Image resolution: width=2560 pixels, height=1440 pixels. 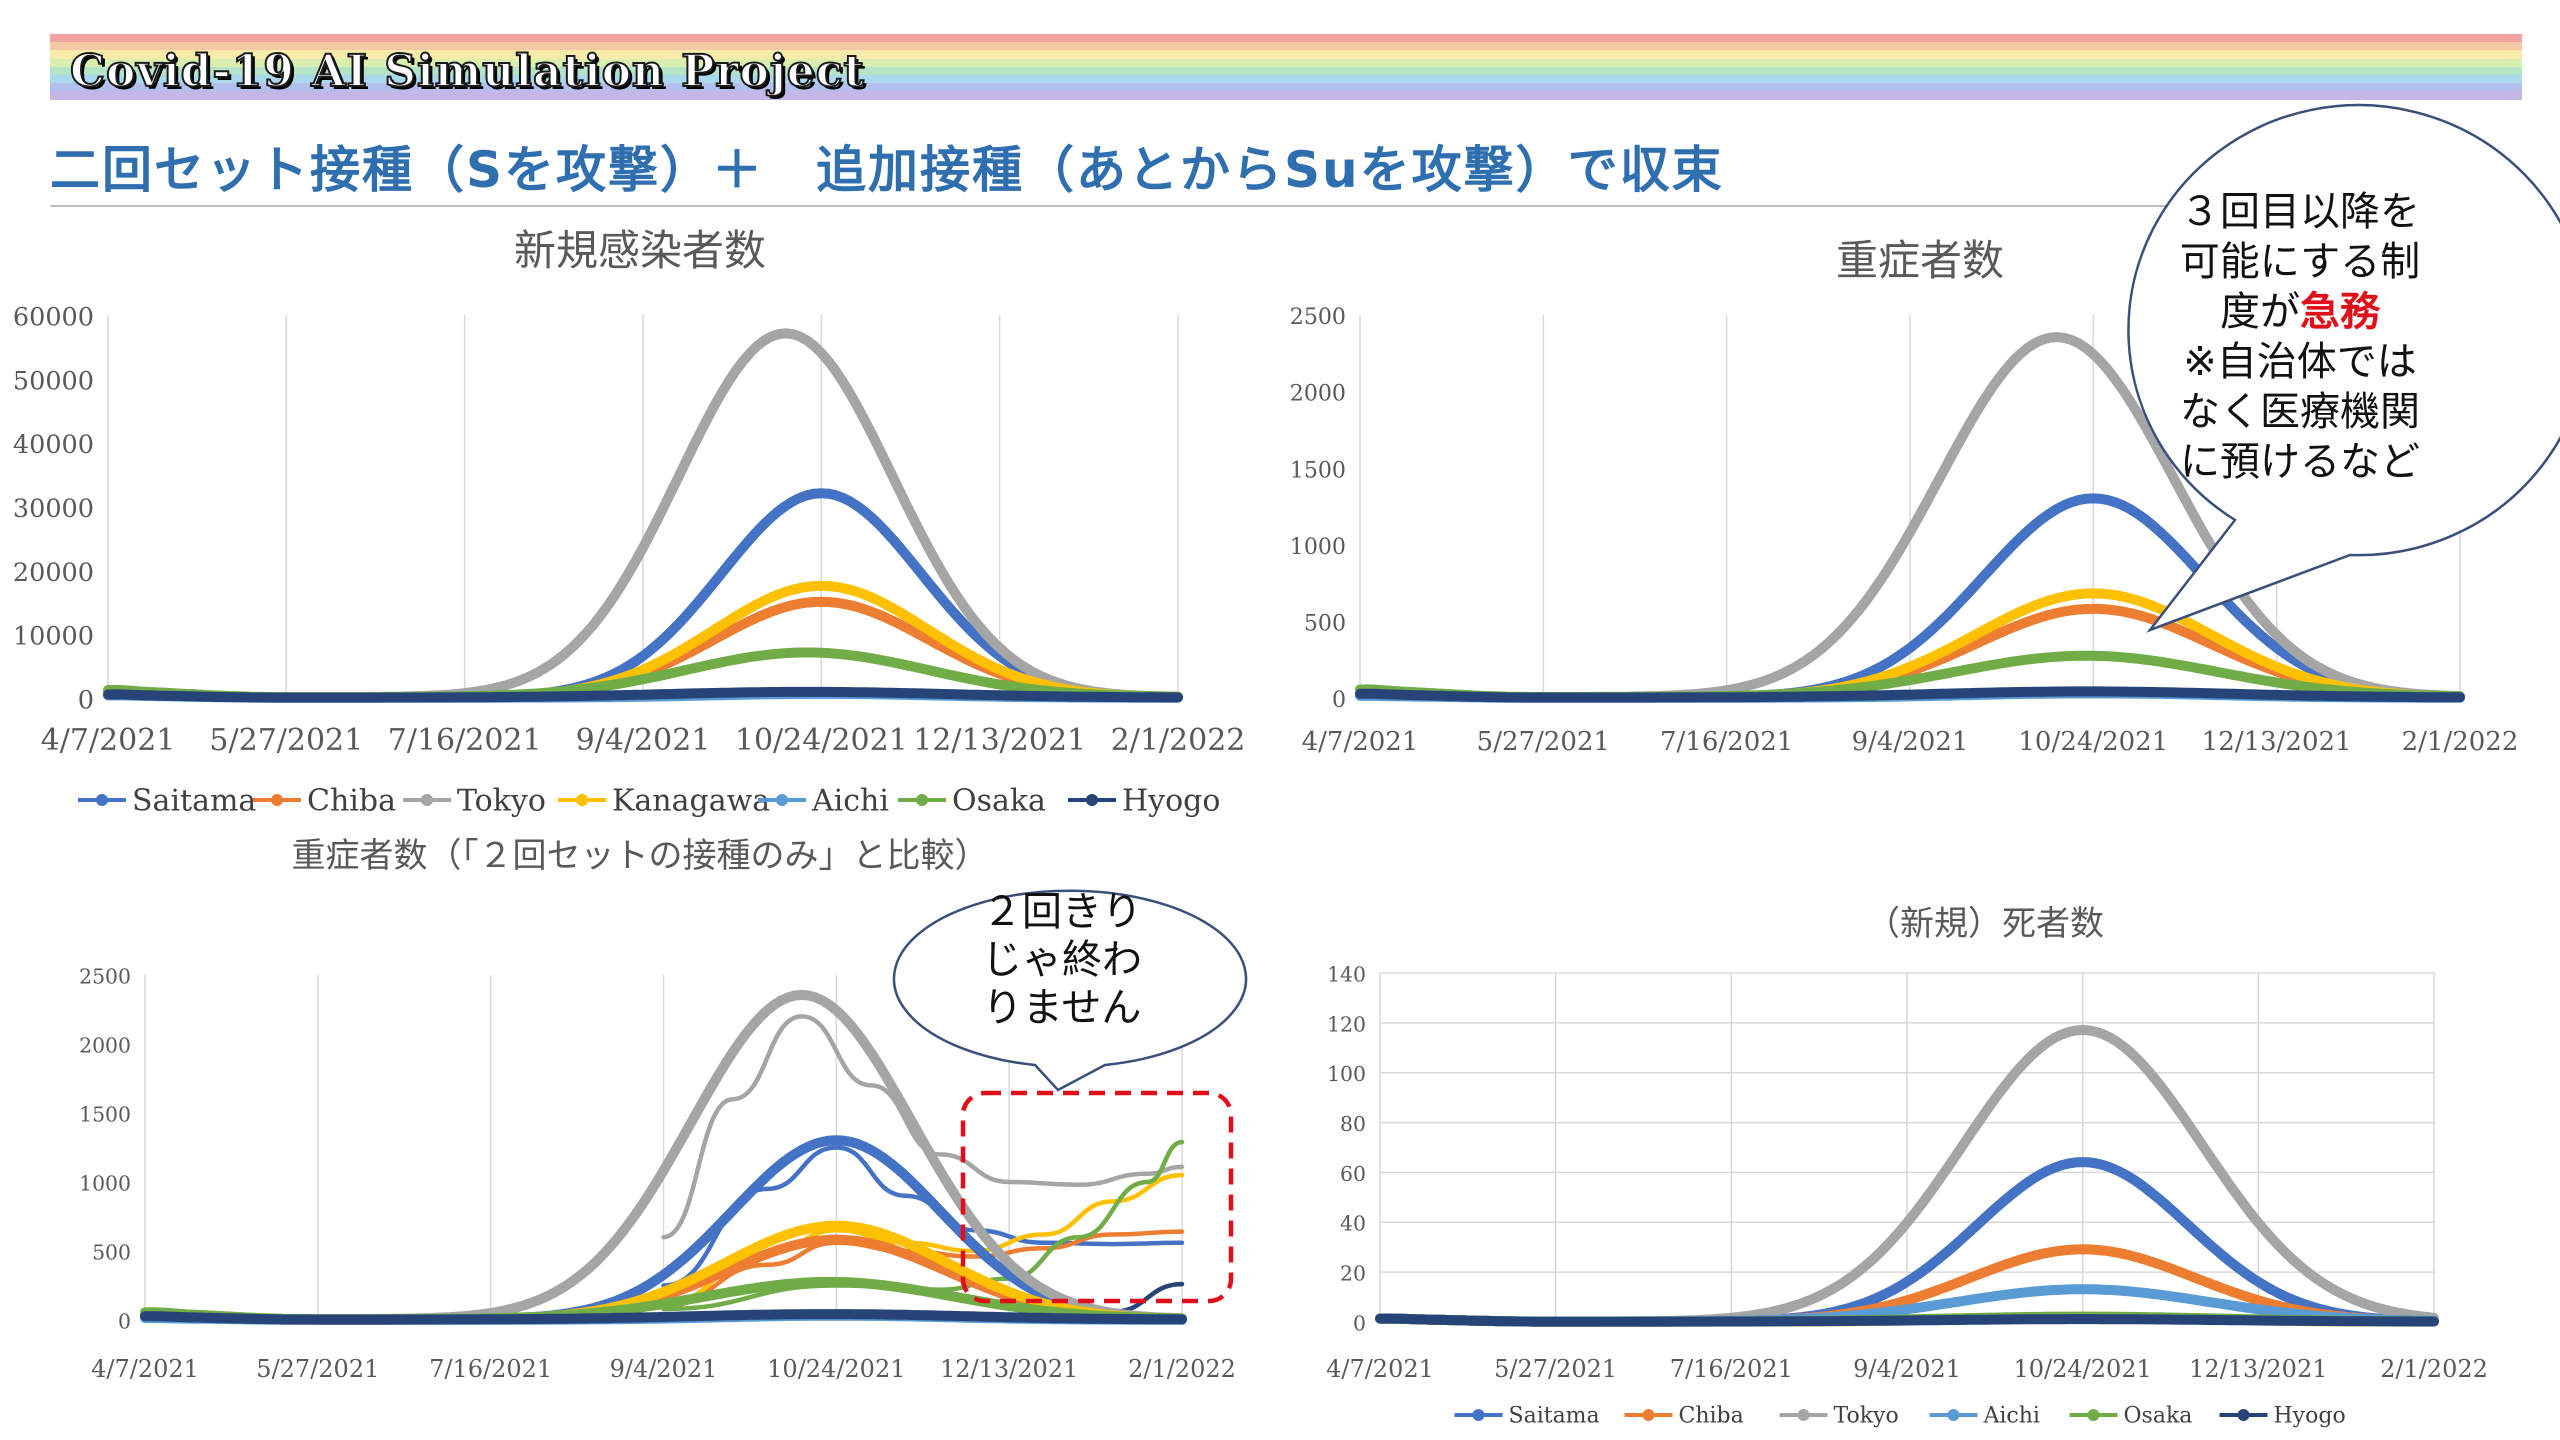 I want to click on legend-label: Osaka, so click(x=999, y=801).